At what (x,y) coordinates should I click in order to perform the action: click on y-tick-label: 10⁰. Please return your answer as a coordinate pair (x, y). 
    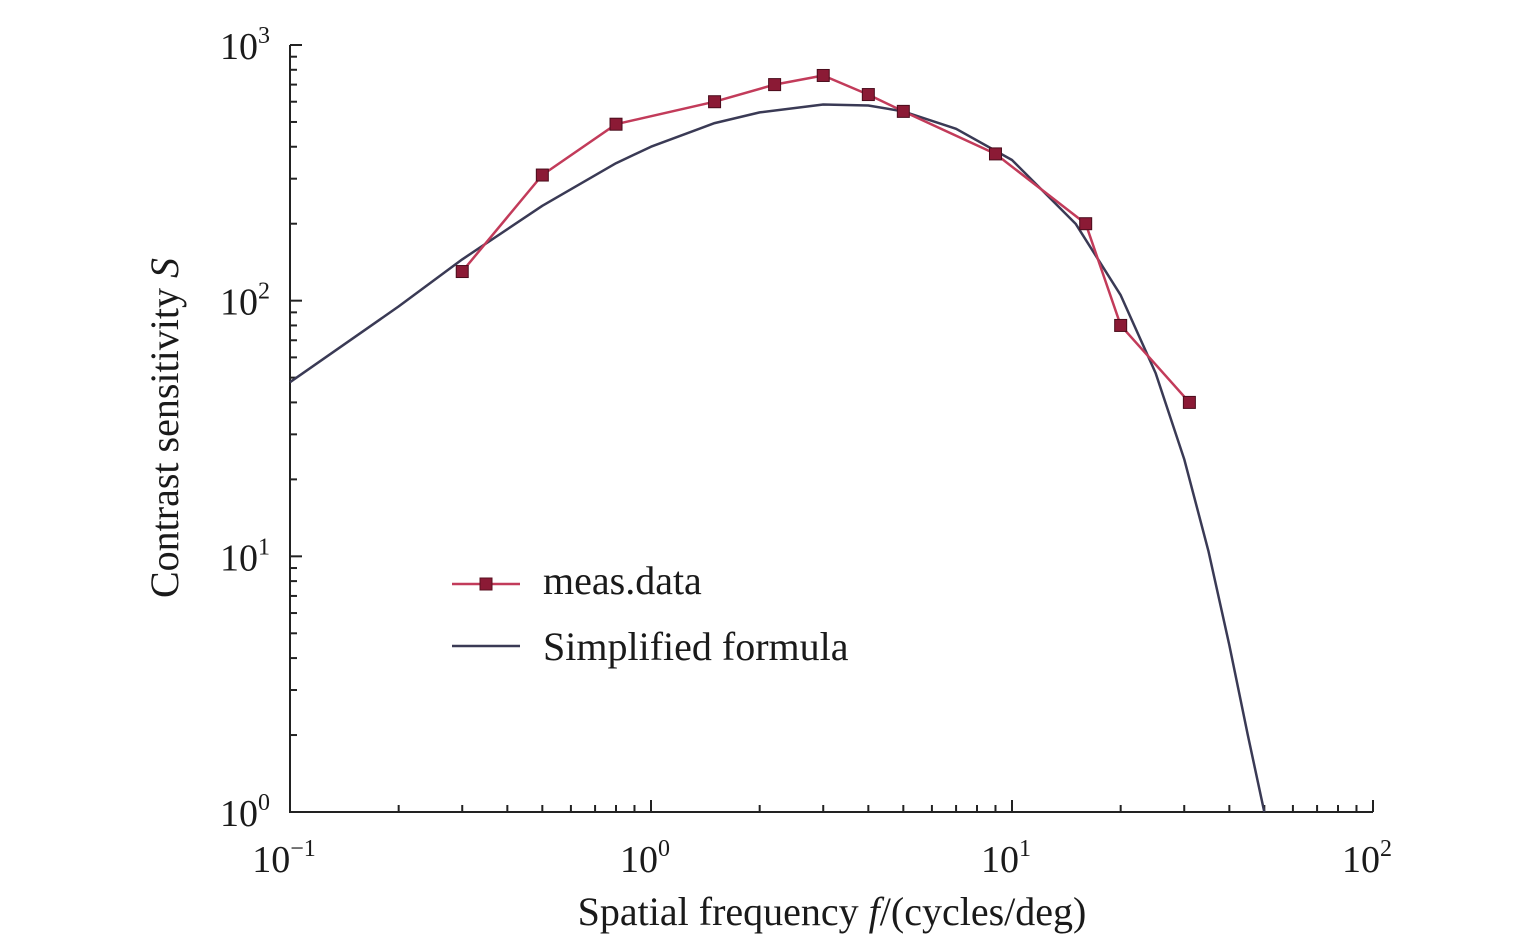
    Looking at the image, I should click on (245, 812).